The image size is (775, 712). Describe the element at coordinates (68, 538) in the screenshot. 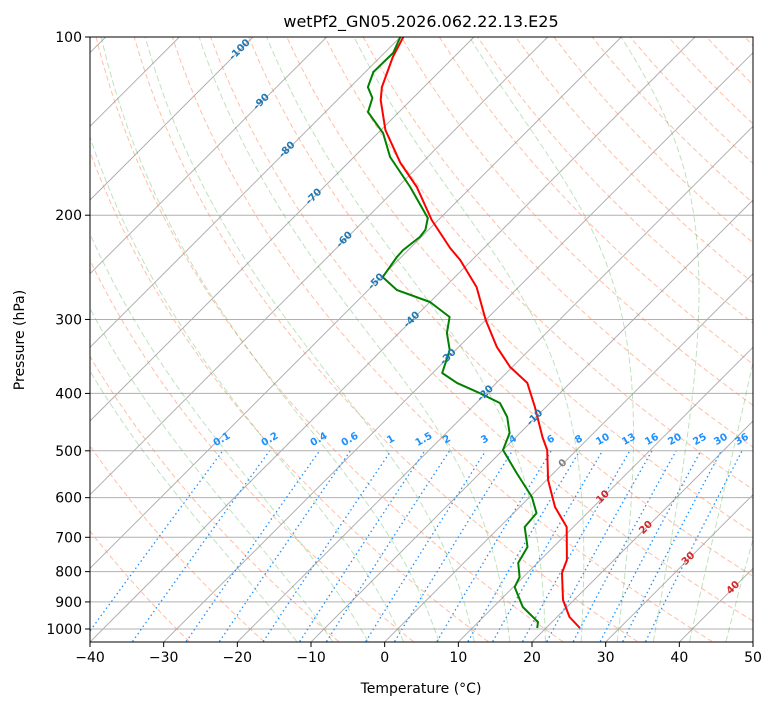

I see `y-tick-label: 700` at that location.